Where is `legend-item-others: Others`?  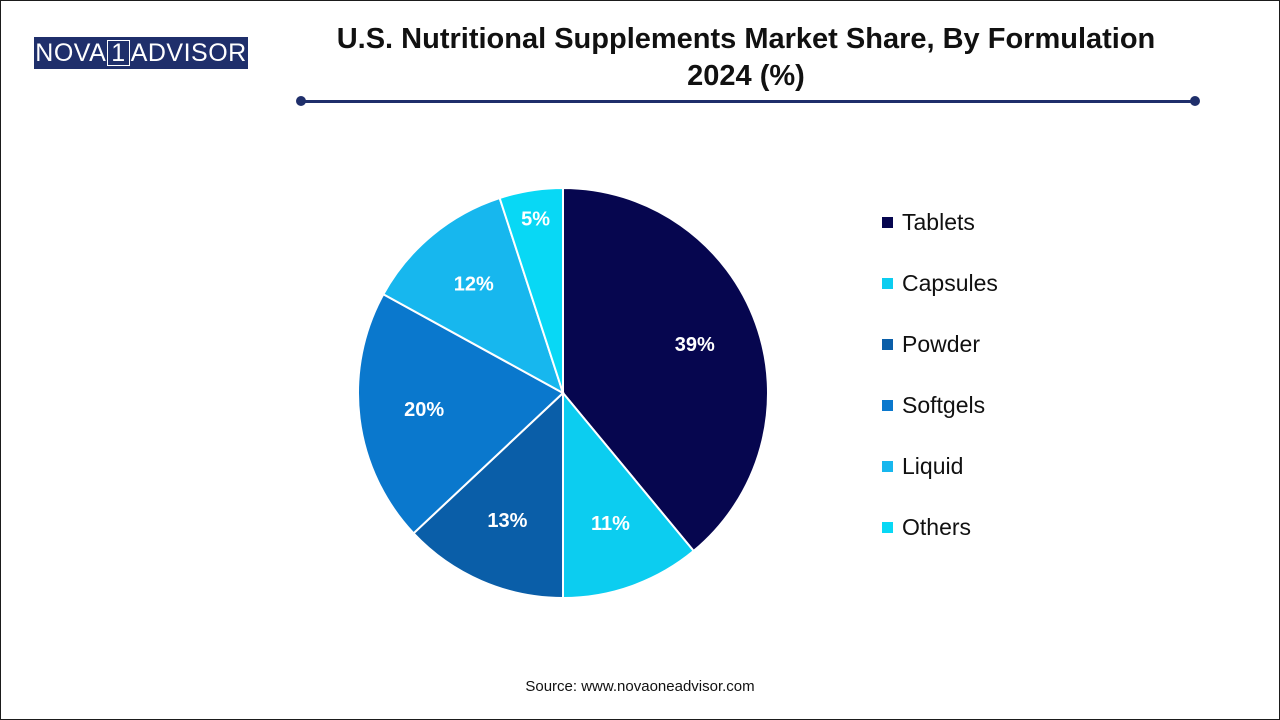 legend-item-others: Others is located at coordinates (926, 527).